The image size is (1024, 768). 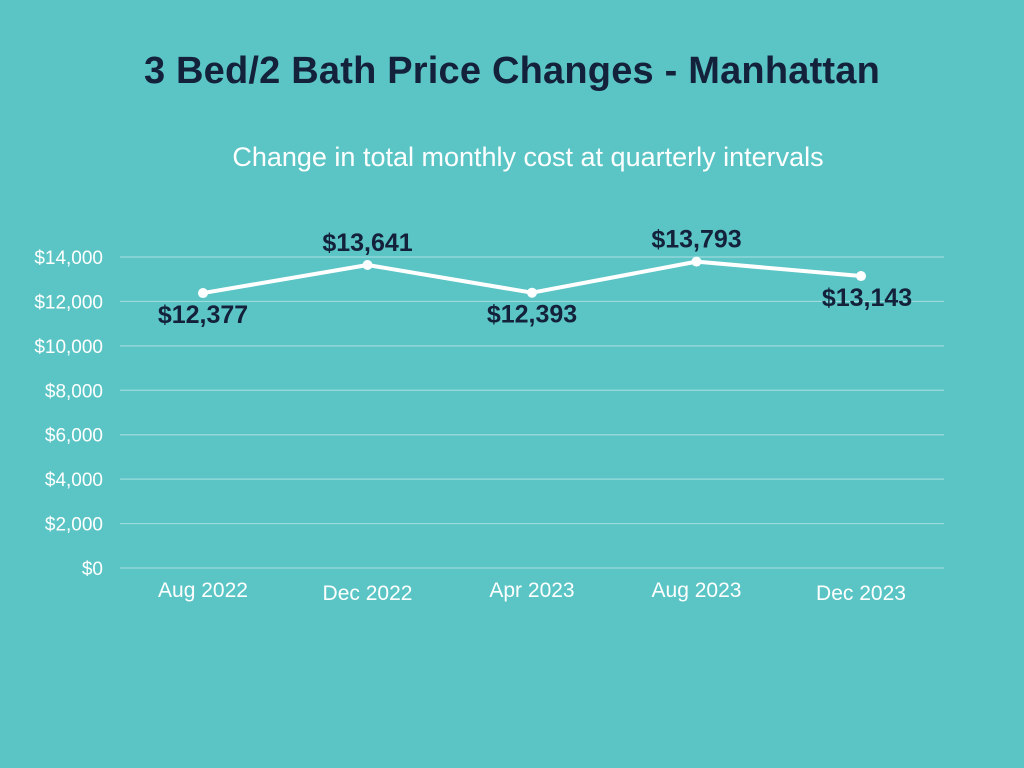 I want to click on x-tick-label: Aug 2022, so click(x=203, y=590).